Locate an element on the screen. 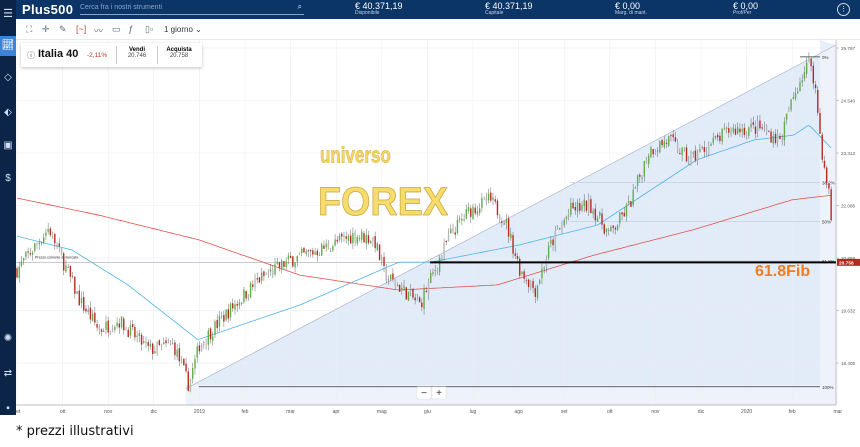 The image size is (860, 447). zoom-in-button is located at coordinates (439, 393).